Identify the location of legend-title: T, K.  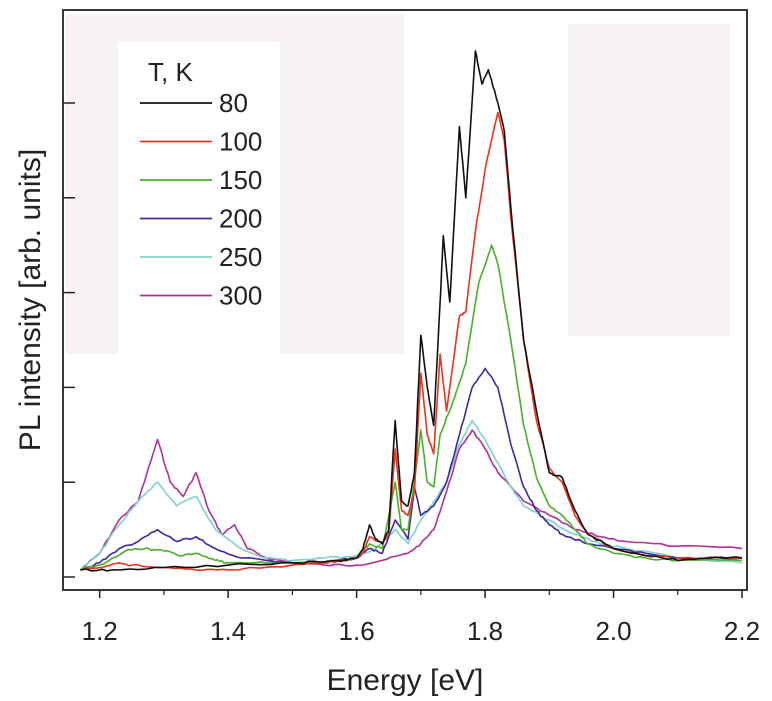
(170, 72).